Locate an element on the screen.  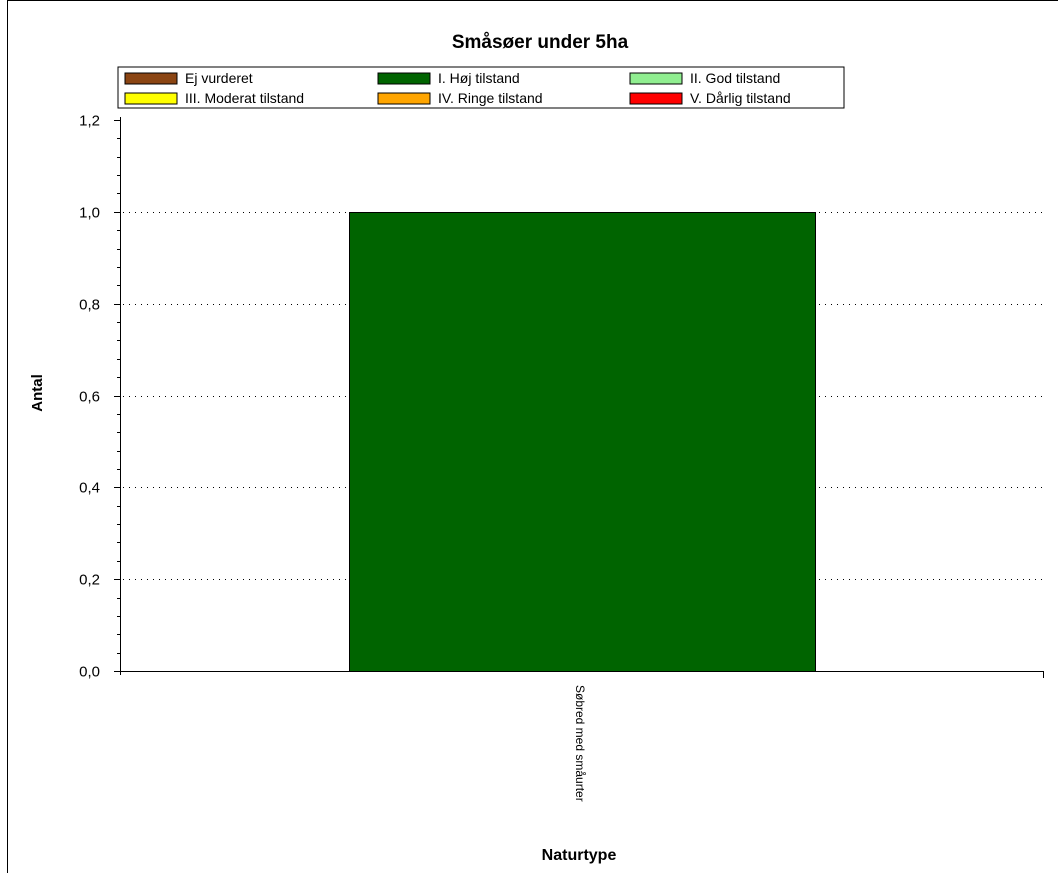
legend-label: III. Moderat tilstand is located at coordinates (244, 98).